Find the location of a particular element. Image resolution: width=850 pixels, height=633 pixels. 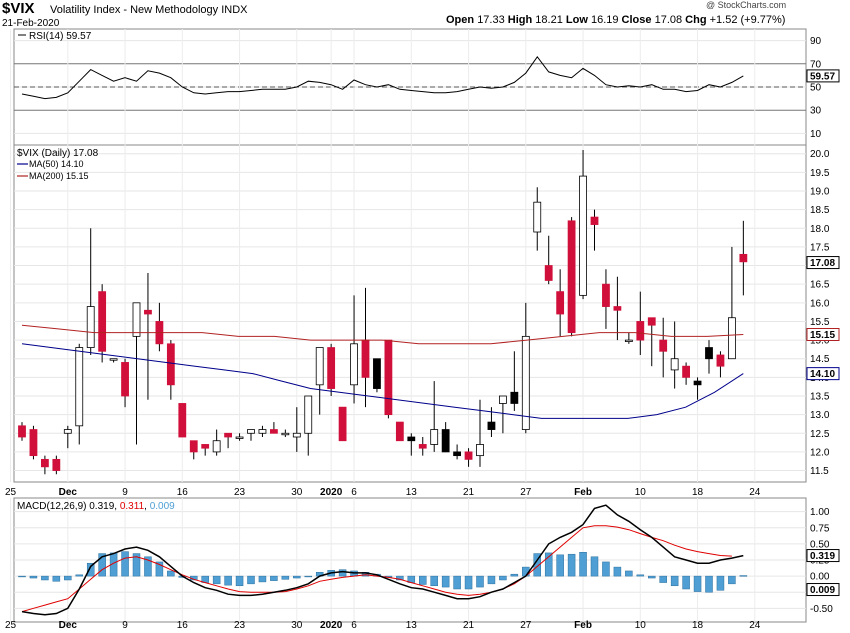

symbol-description: Volatility Index - New Methodology INDX is located at coordinates (149, 10).